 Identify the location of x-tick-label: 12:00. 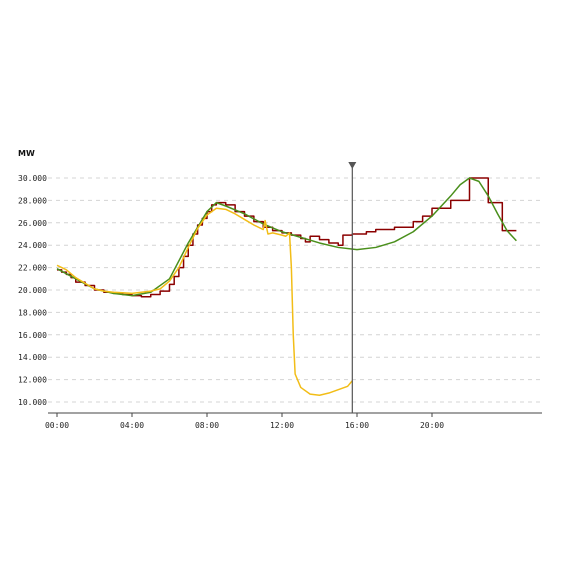
(282, 425).